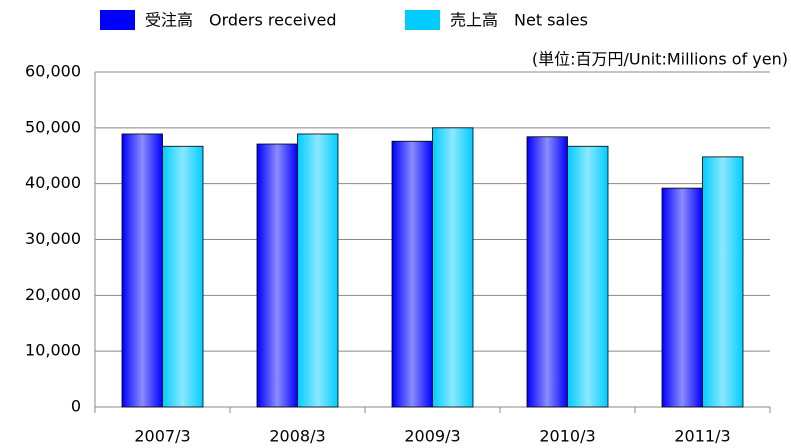 The width and height of the screenshot is (791, 448). What do you see at coordinates (241, 20) in the screenshot?
I see `legend-label: 受注高 Orders received` at bounding box center [241, 20].